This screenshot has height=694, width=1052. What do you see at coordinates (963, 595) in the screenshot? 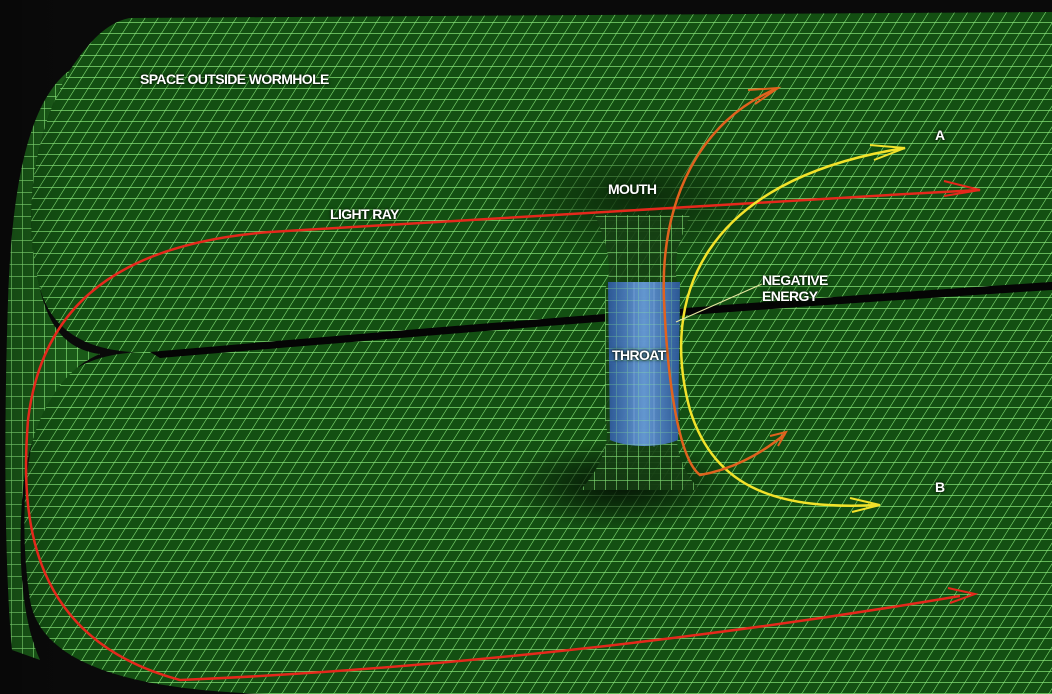
I see `light-ray-arrowhead-bottom` at bounding box center [963, 595].